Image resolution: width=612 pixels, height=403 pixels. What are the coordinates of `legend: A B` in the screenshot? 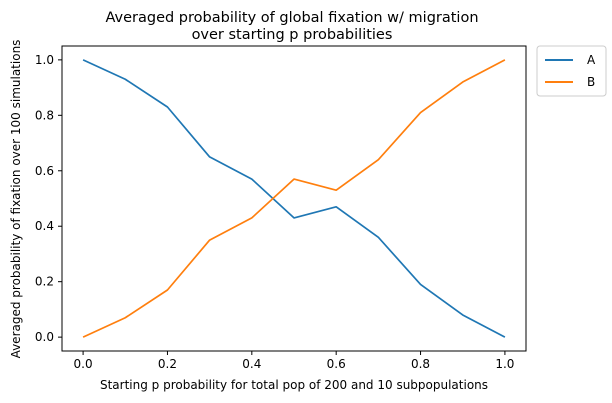 It's located at (571, 71).